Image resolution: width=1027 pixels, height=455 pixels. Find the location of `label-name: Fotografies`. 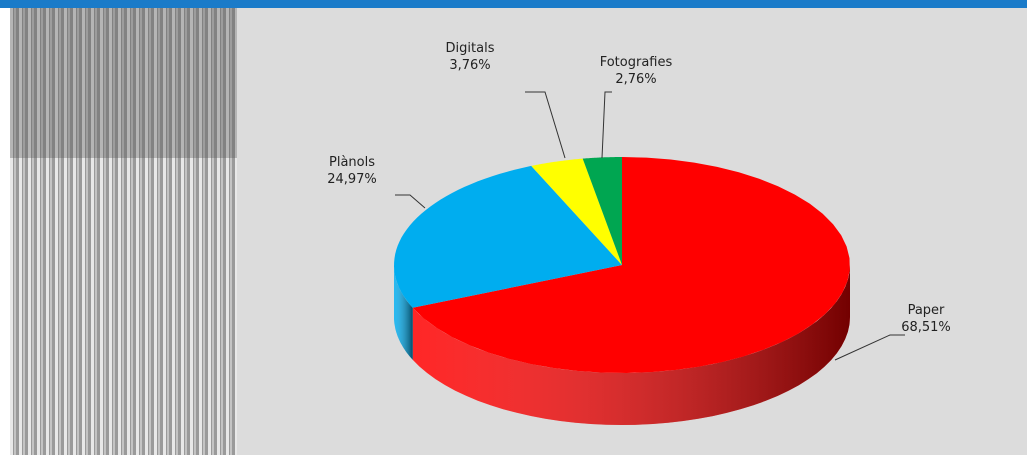

label-name: Fotografies is located at coordinates (636, 62).